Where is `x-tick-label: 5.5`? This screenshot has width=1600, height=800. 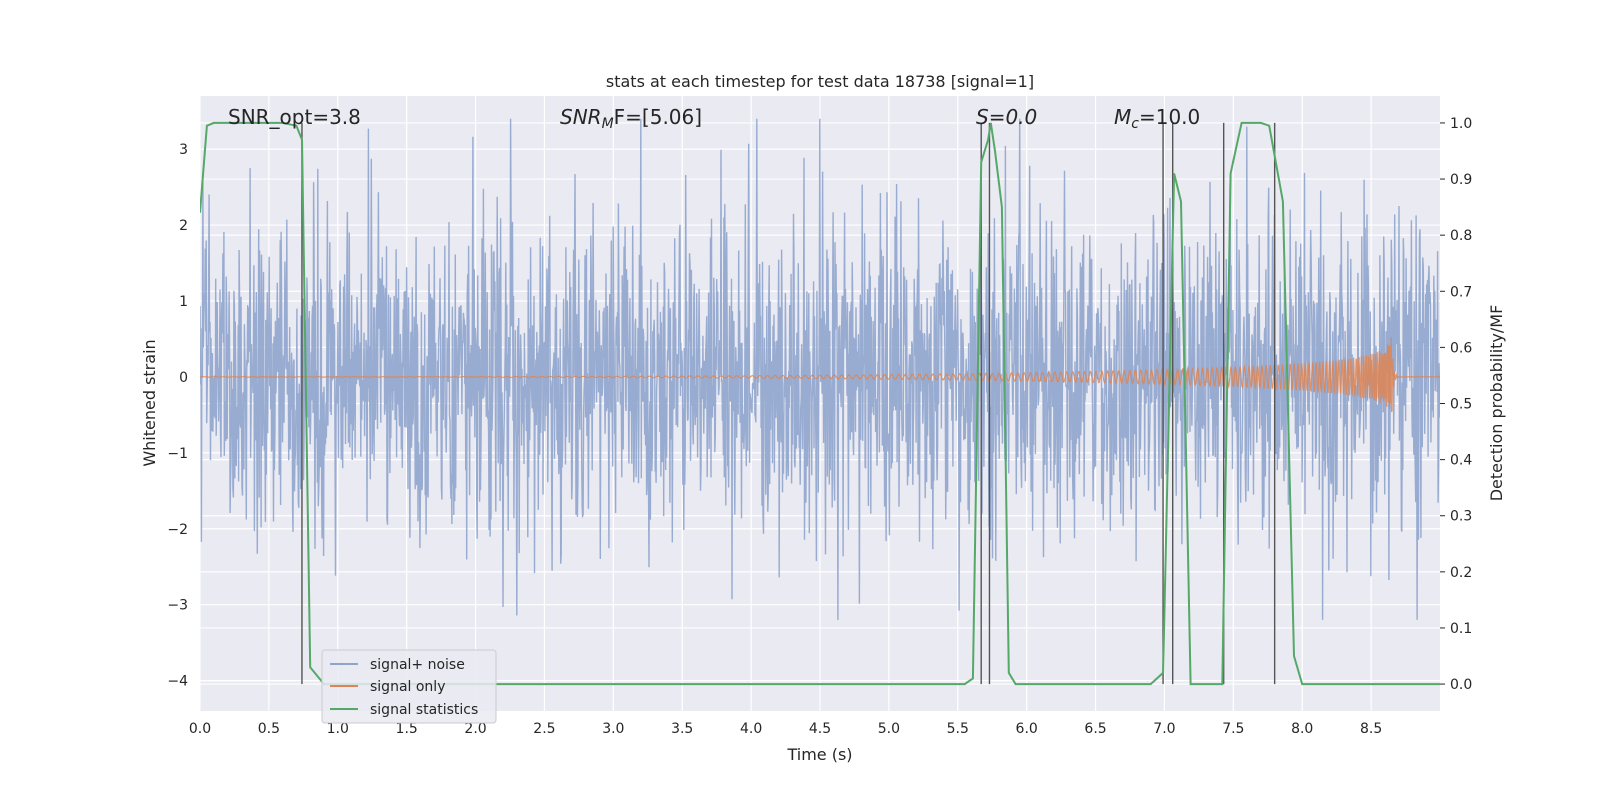 x-tick-label: 5.5 is located at coordinates (958, 729).